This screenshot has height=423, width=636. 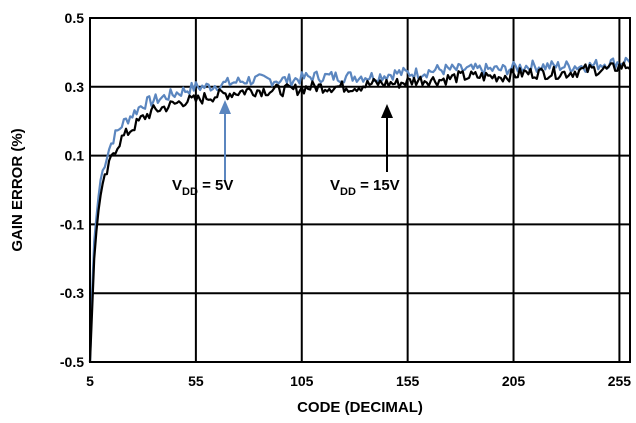 What do you see at coordinates (302, 381) in the screenshot?
I see `x-tick-label: 105` at bounding box center [302, 381].